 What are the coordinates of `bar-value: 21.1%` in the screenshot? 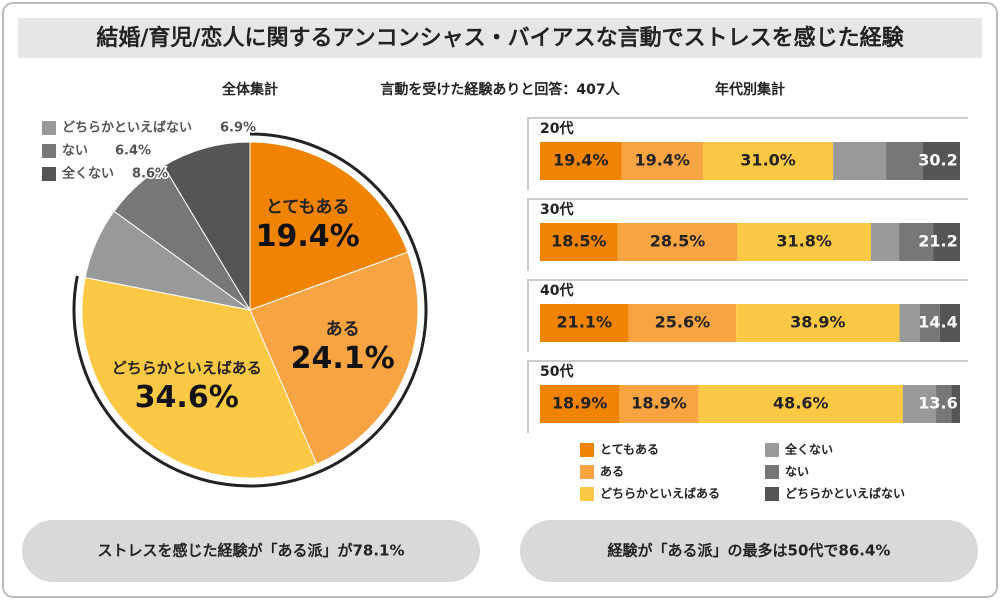 It's located at (585, 322).